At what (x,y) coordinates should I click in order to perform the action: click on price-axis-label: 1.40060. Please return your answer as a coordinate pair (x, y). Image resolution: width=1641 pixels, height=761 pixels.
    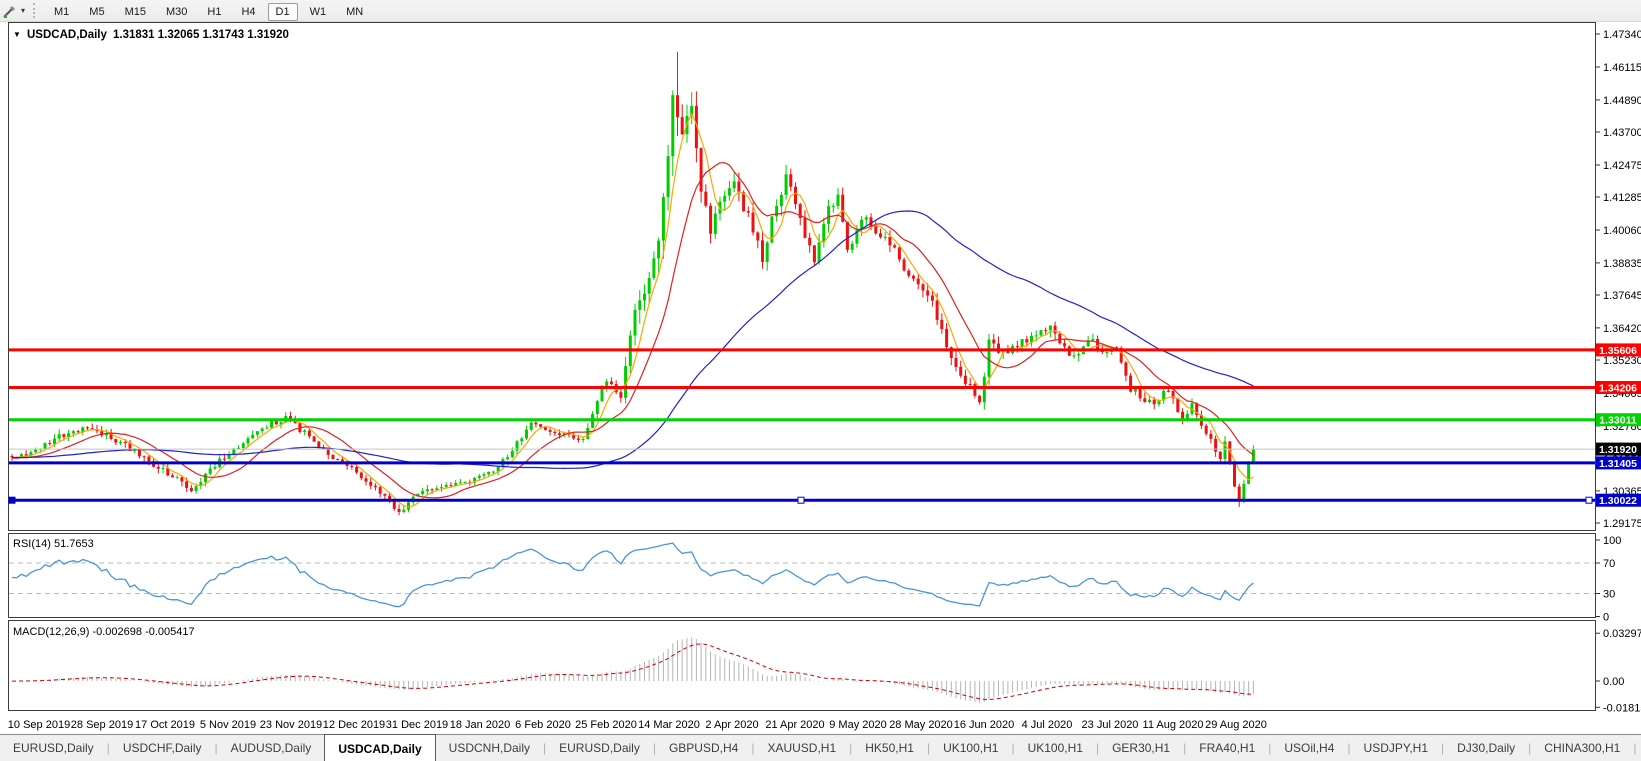
    Looking at the image, I should click on (1622, 231).